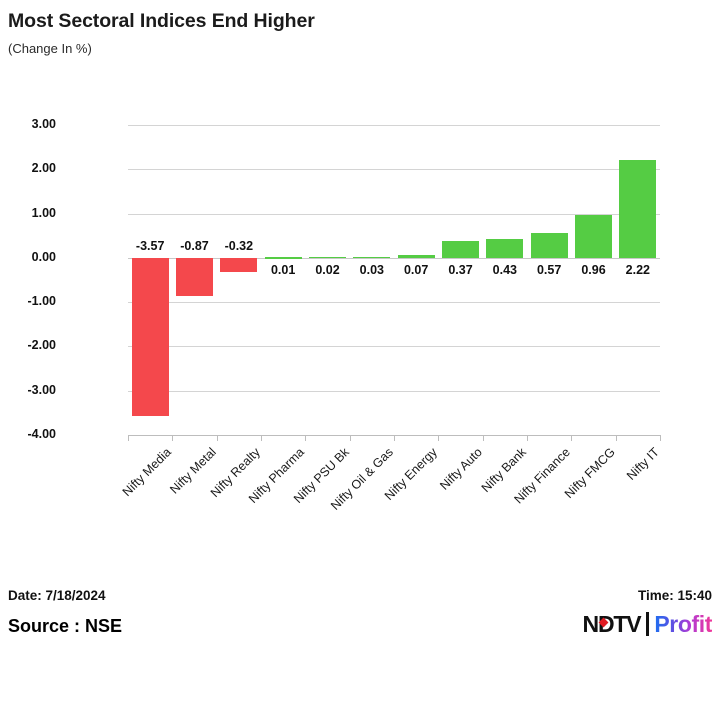 This screenshot has width=720, height=720. I want to click on logo-divider, so click(648, 624).